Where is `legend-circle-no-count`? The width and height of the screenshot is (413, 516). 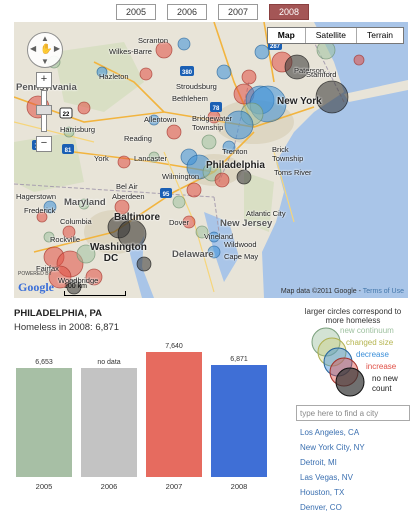
legend-circle-no-count is located at coordinates (350, 382).